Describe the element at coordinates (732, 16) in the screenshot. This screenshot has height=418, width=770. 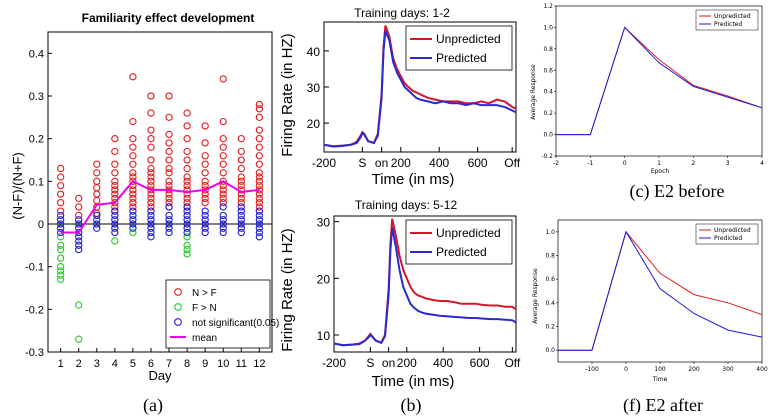
I see `panel-c-legend-label: Unpredicted` at that location.